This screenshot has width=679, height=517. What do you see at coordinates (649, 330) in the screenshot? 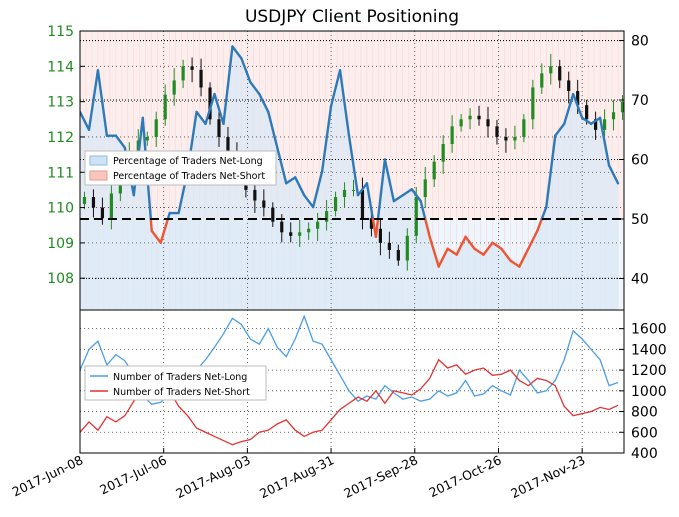
I see `bottom-right-axis-label: 1600` at bounding box center [649, 330].